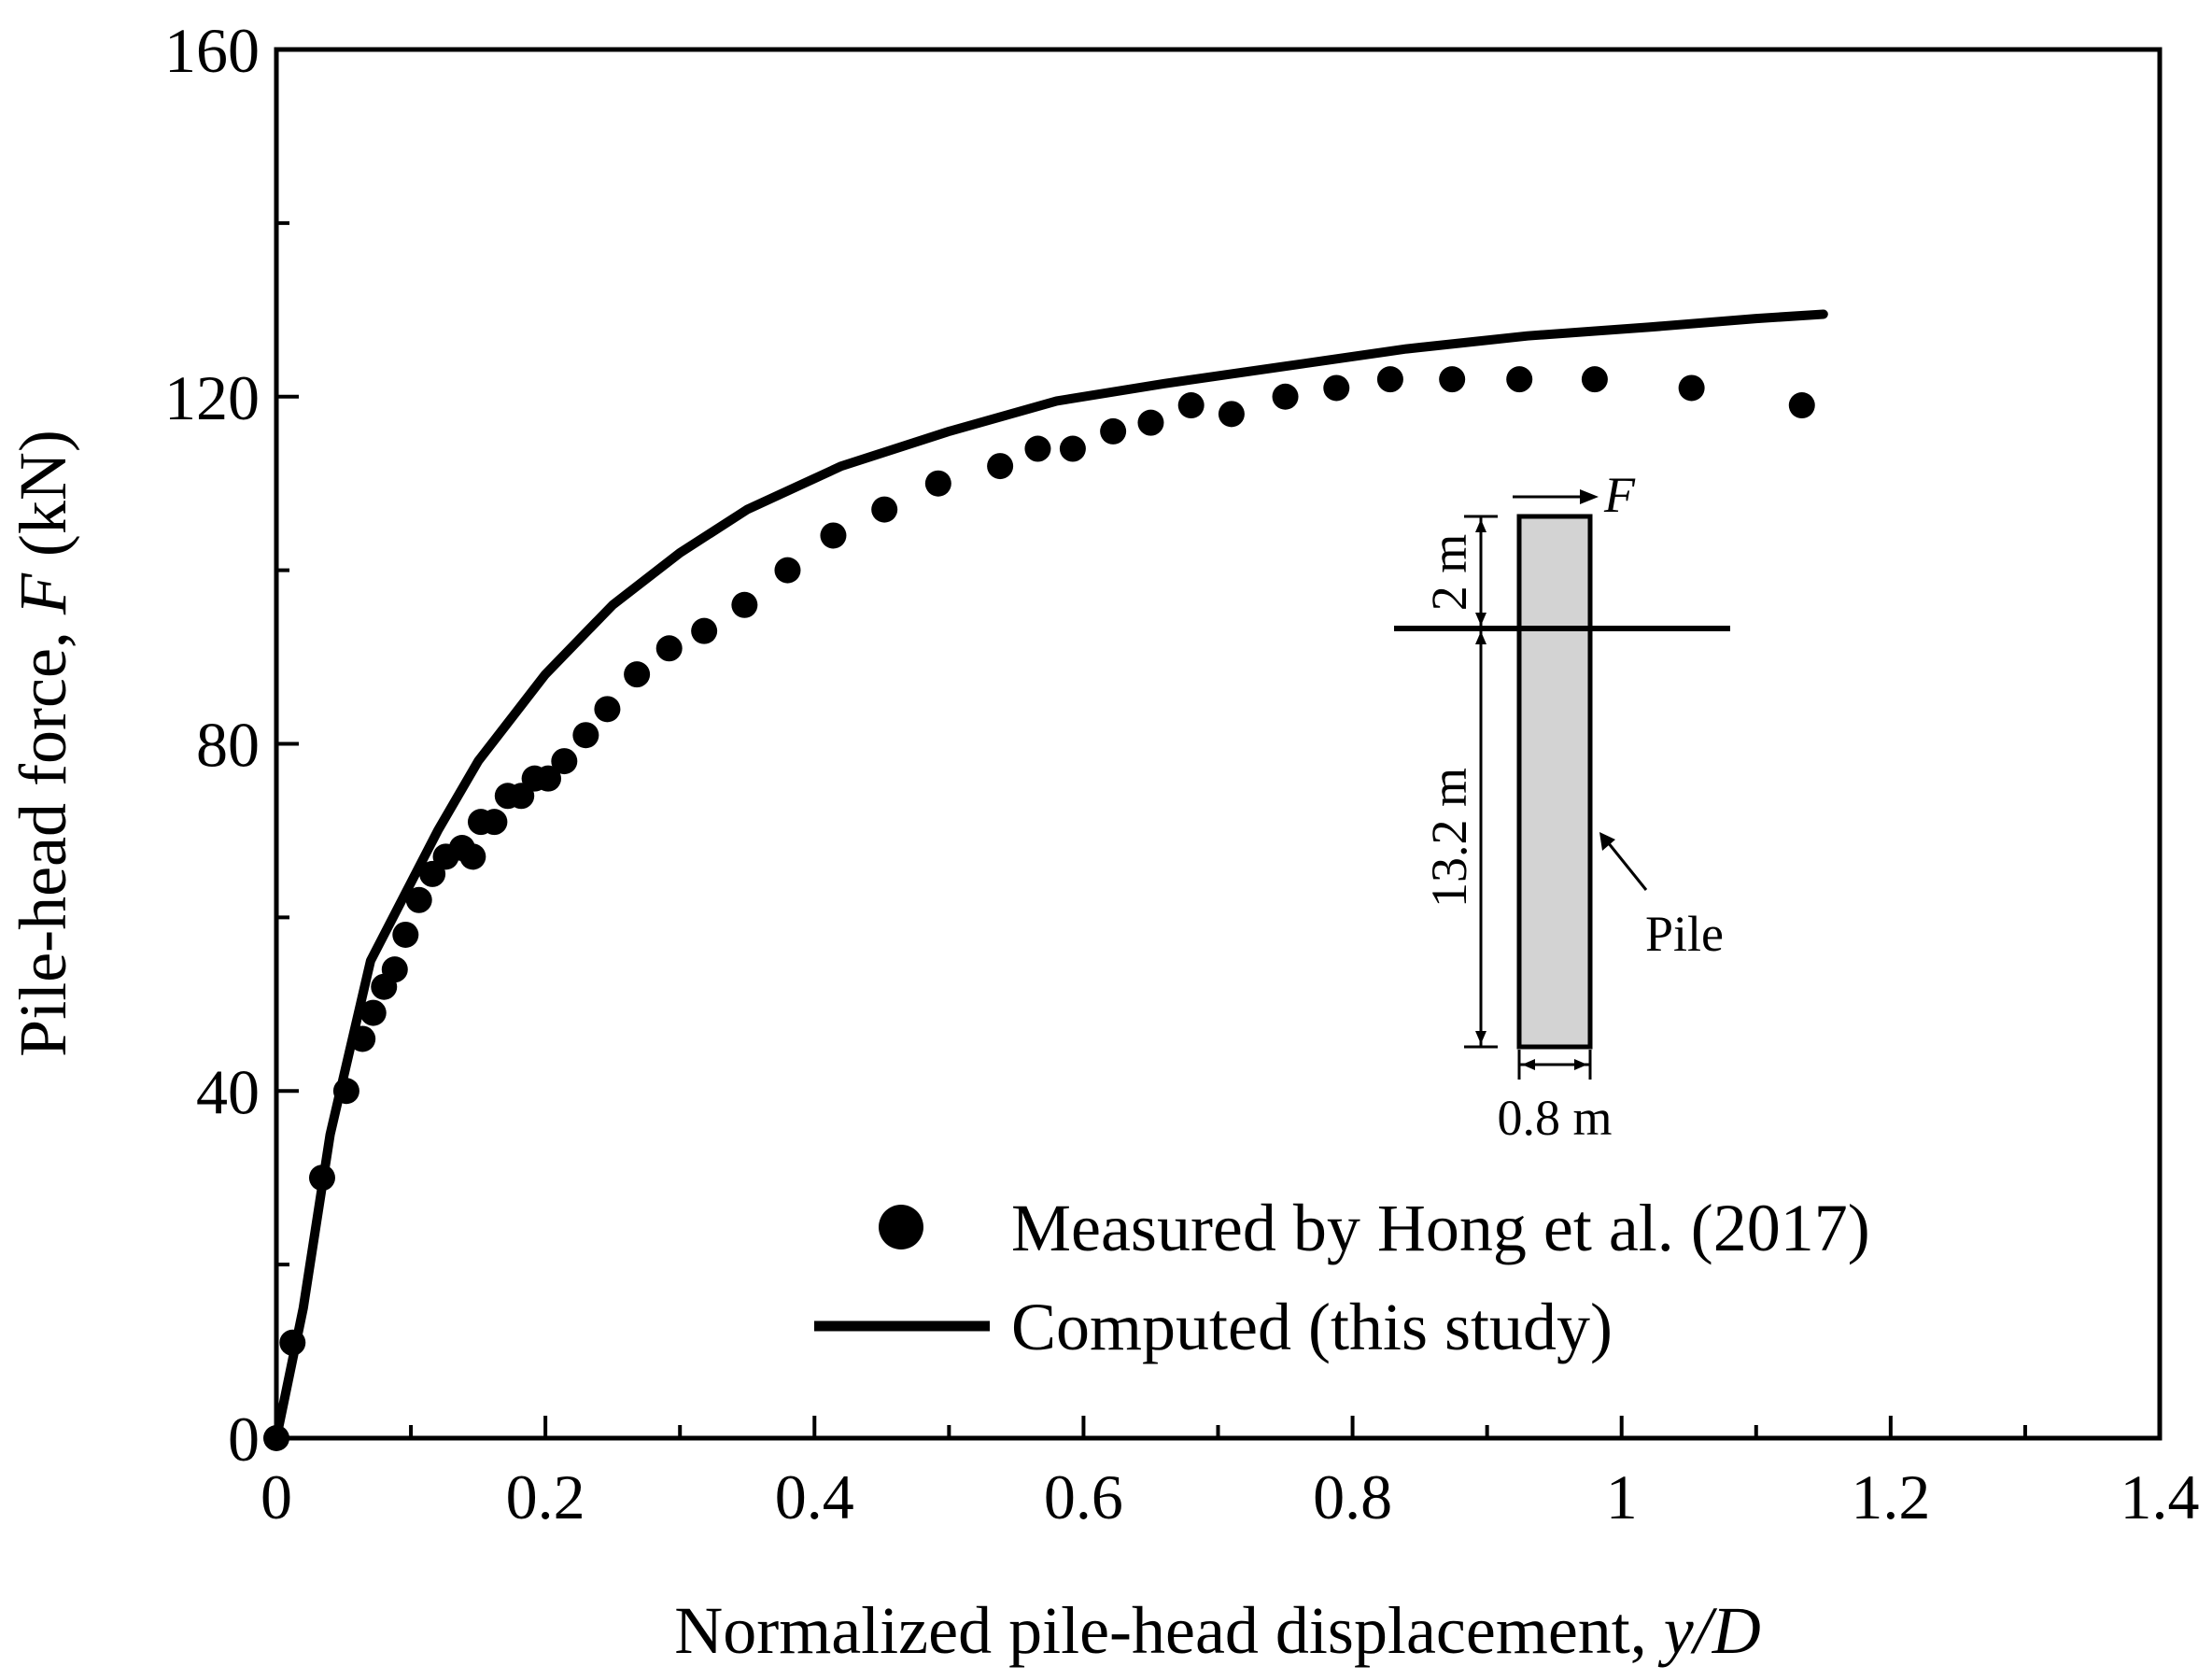 This screenshot has width=2212, height=1680. What do you see at coordinates (1440, 1228) in the screenshot?
I see `legend-label-measured: Measured by Hong et al. (2017)` at bounding box center [1440, 1228].